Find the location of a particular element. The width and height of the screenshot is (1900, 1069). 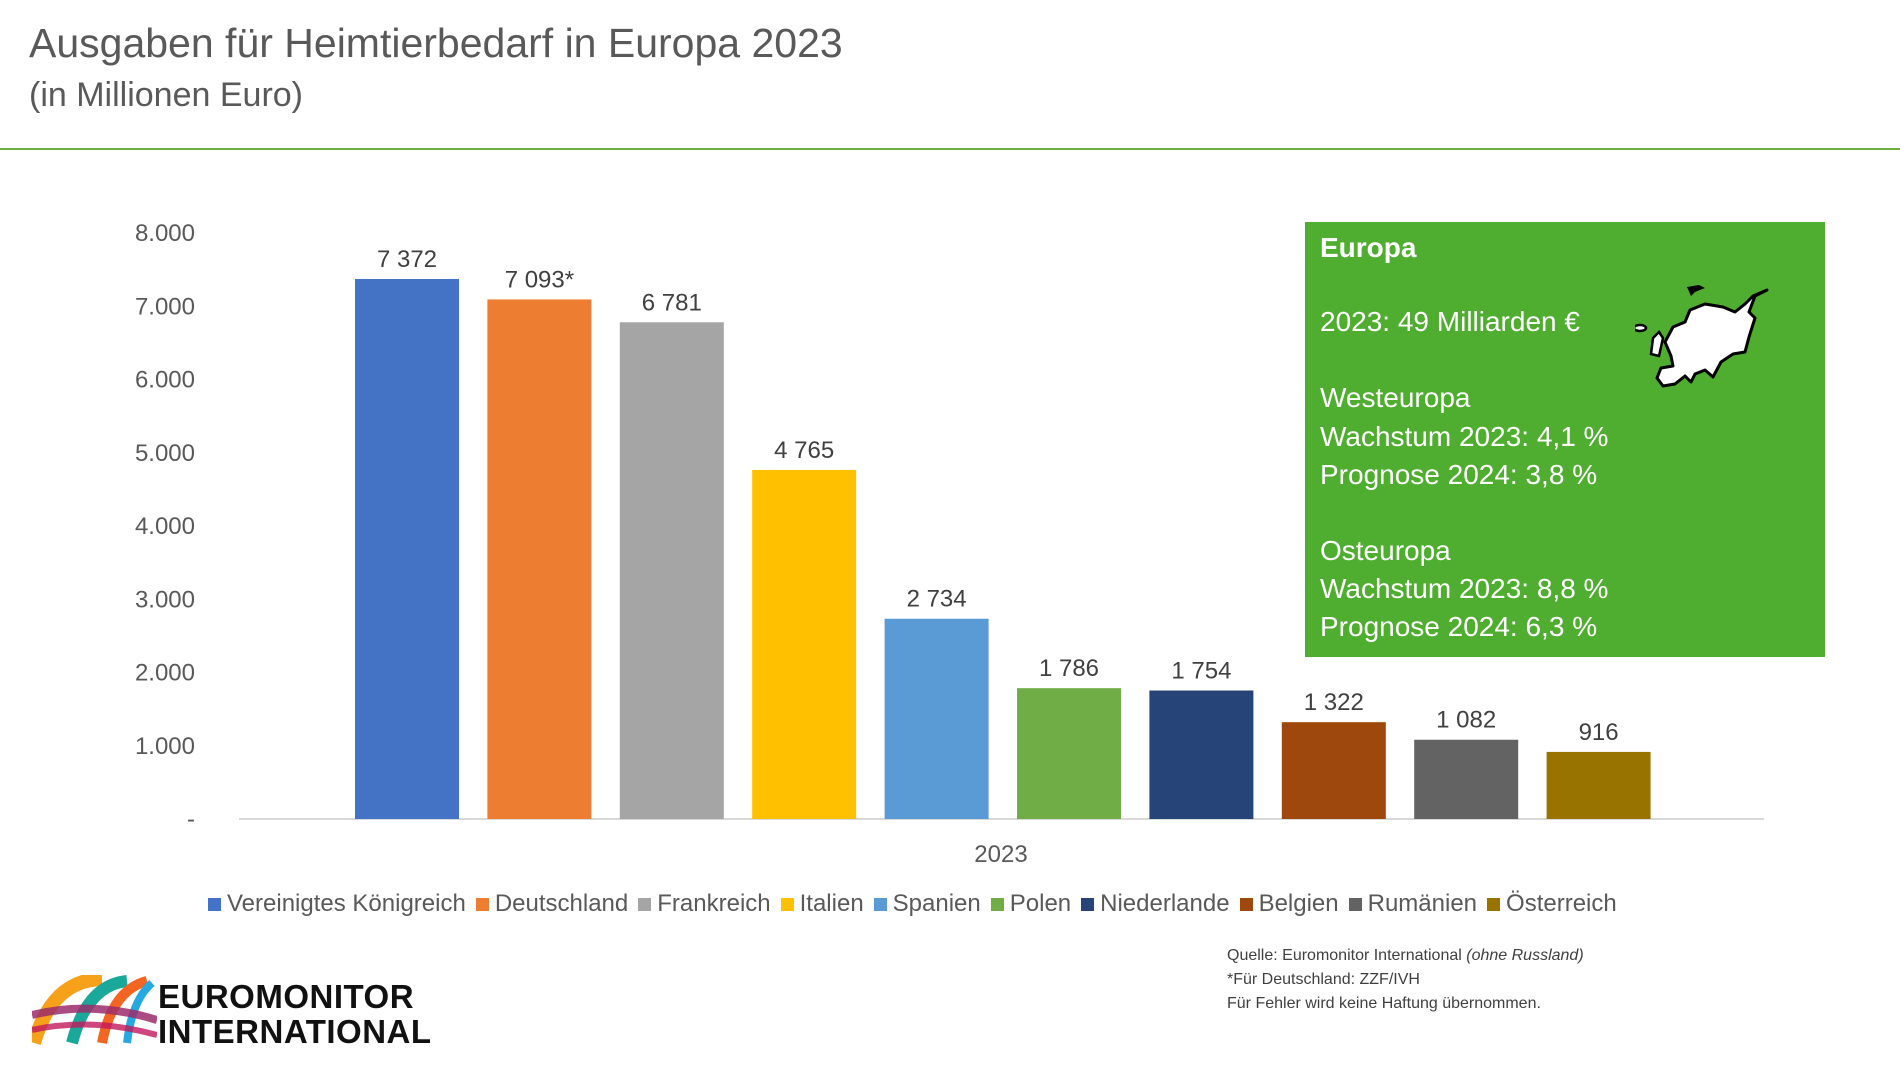

data-label: 6 781 is located at coordinates (672, 302).